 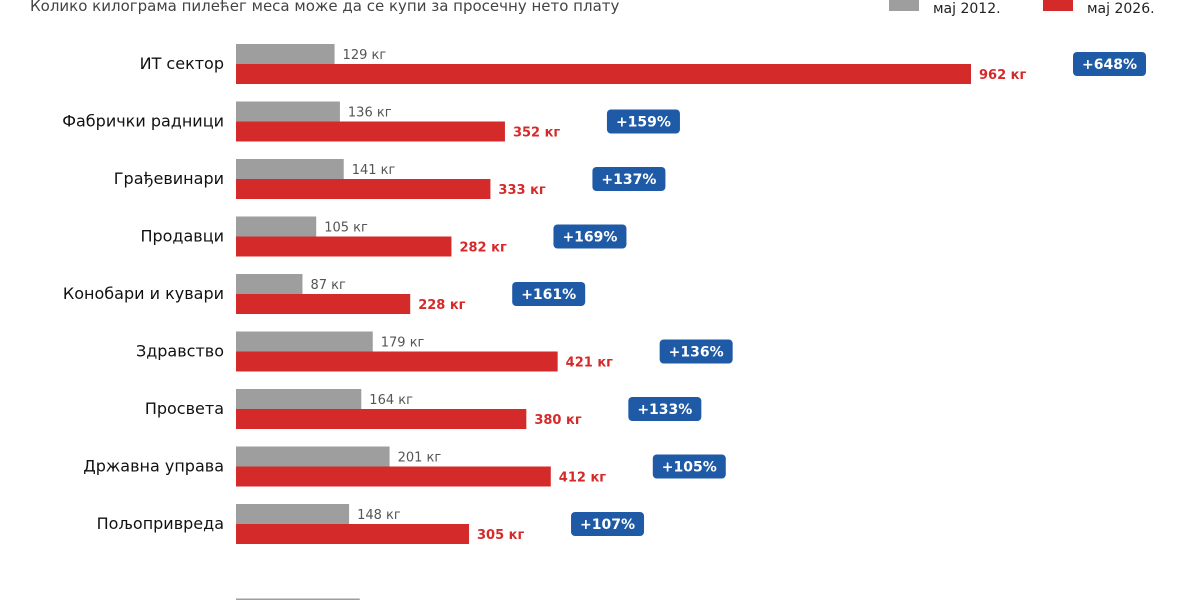 I want to click on value-label-2012: 129 кг, so click(x=365, y=55).